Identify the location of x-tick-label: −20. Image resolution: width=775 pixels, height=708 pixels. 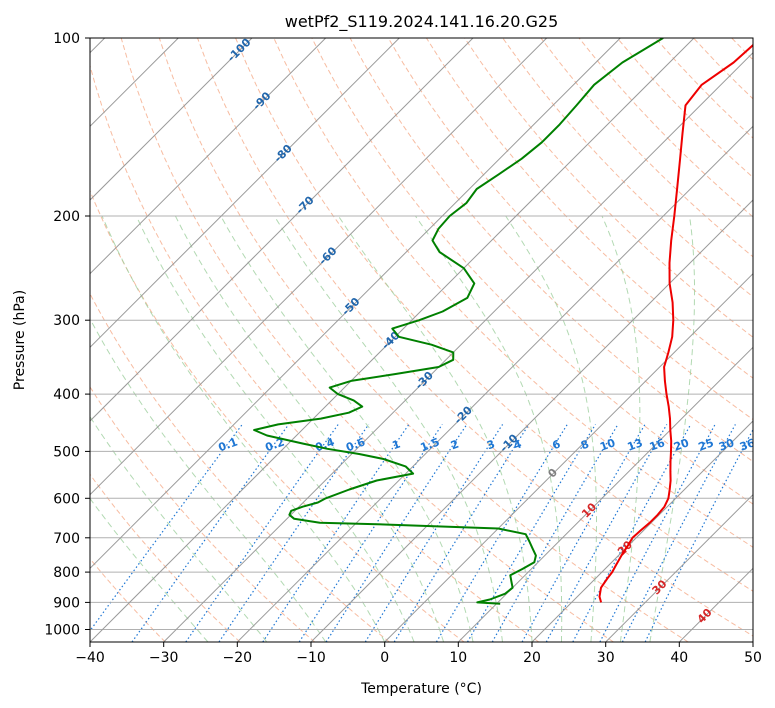
(238, 658).